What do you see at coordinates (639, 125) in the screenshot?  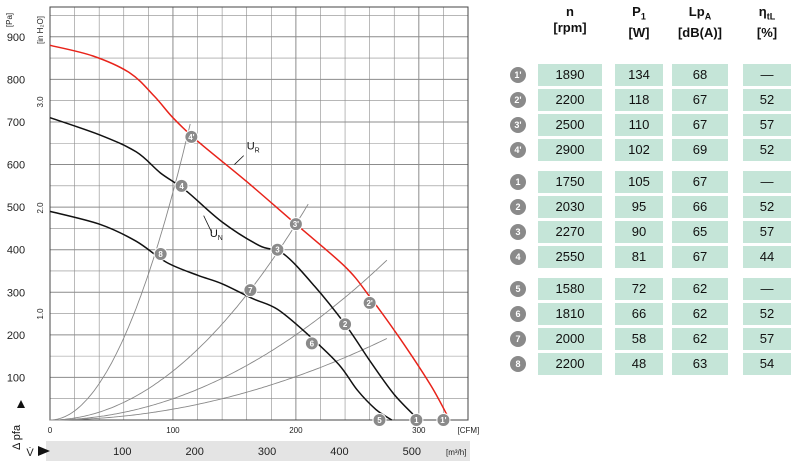 I see `table-cell-p1: 110` at bounding box center [639, 125].